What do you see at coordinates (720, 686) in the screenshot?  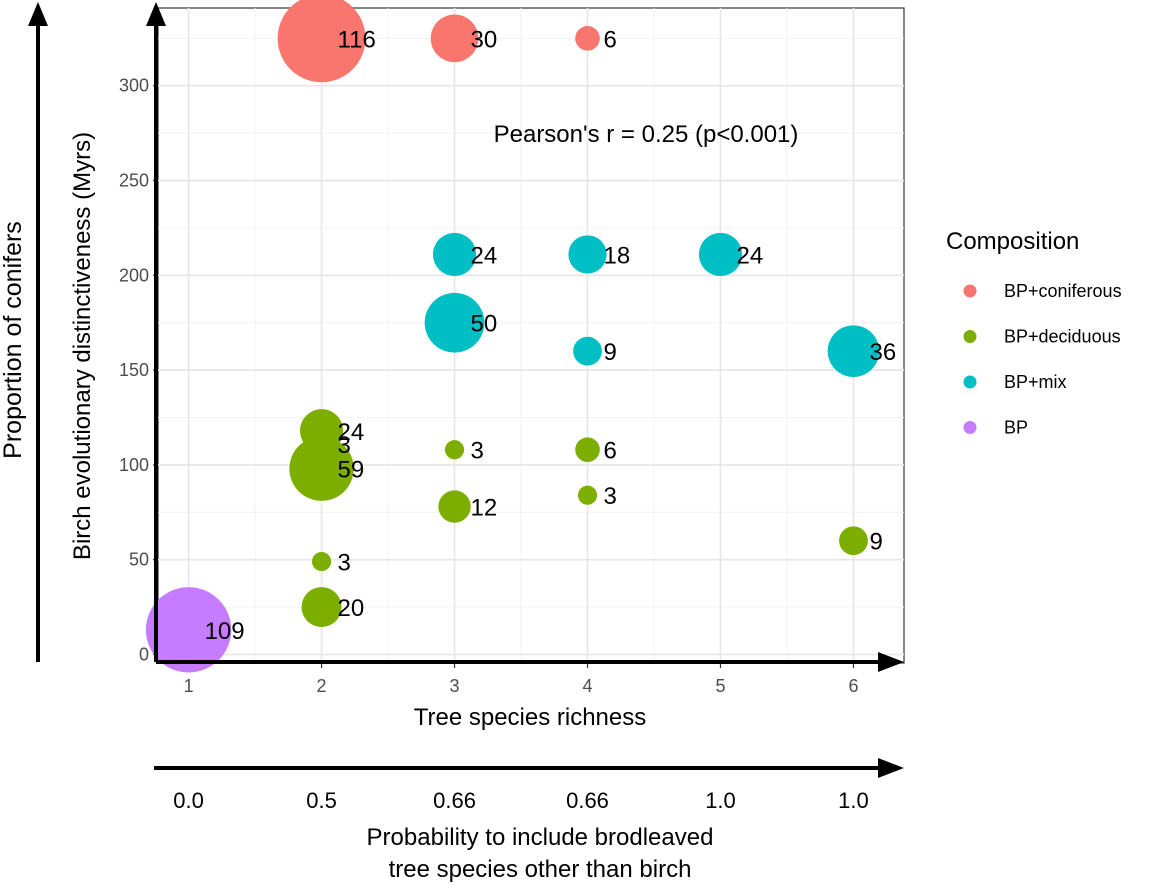 I see `x-tick-label: 5` at bounding box center [720, 686].